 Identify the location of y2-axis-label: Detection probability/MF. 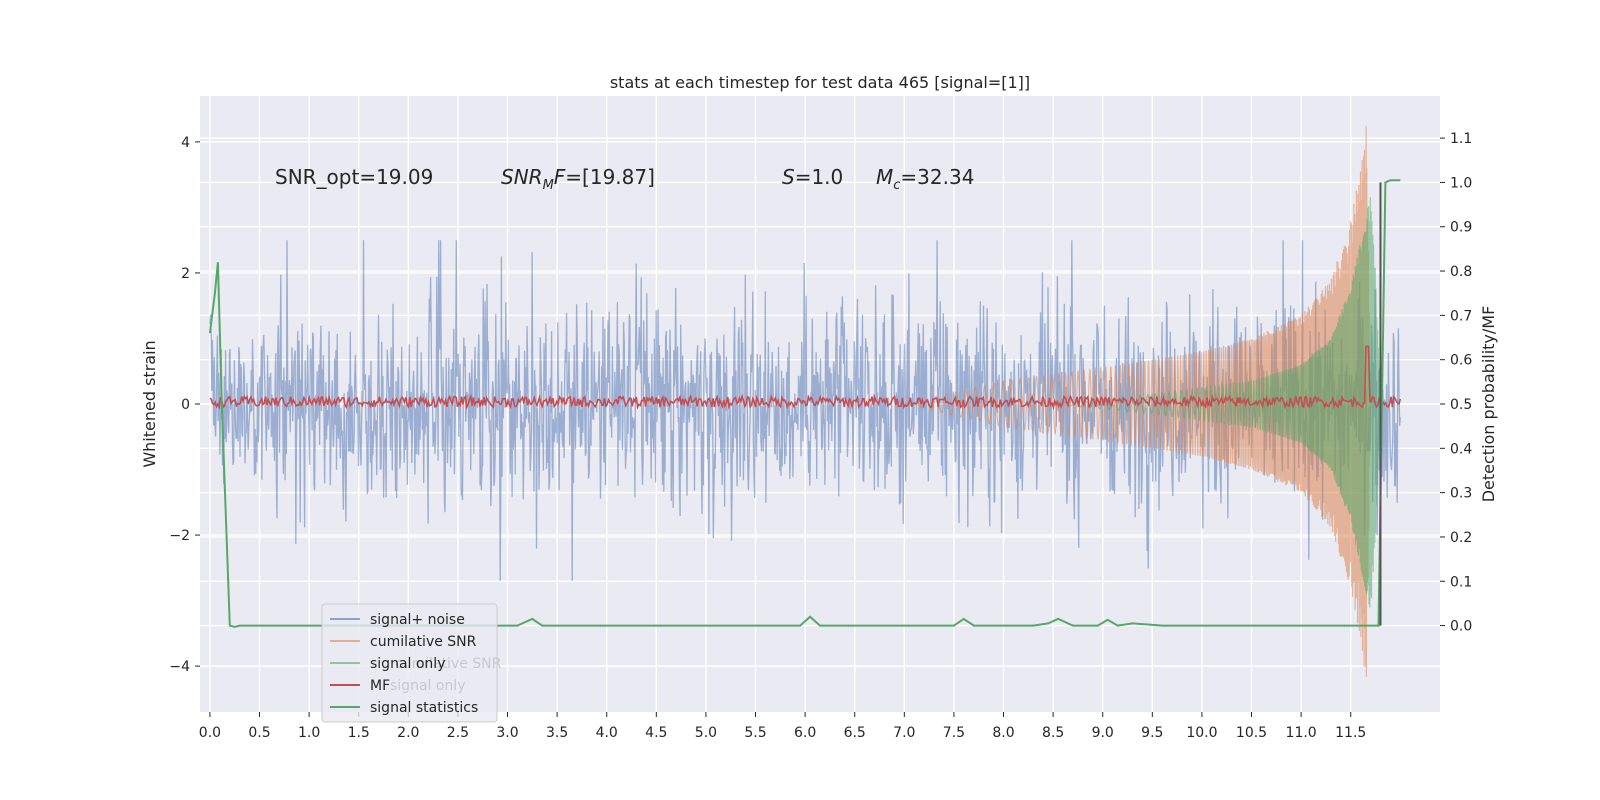
(1488, 404).